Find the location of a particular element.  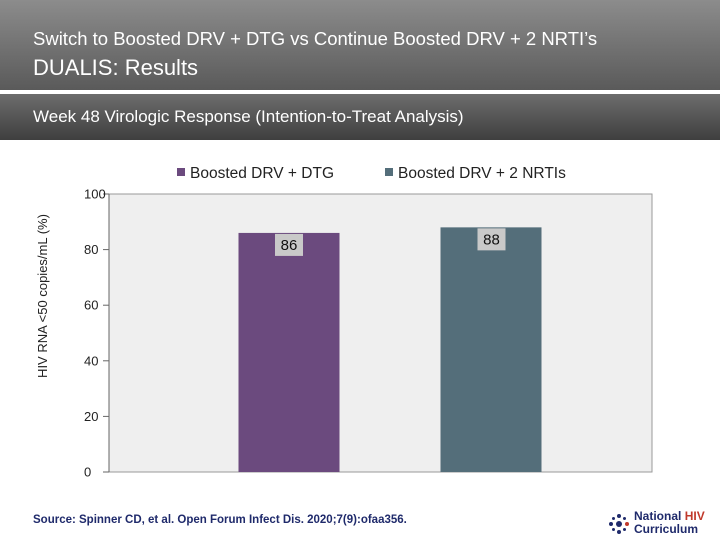

y-axis-label: HIV RNA <50 copies/mL (%) is located at coordinates (42, 296).